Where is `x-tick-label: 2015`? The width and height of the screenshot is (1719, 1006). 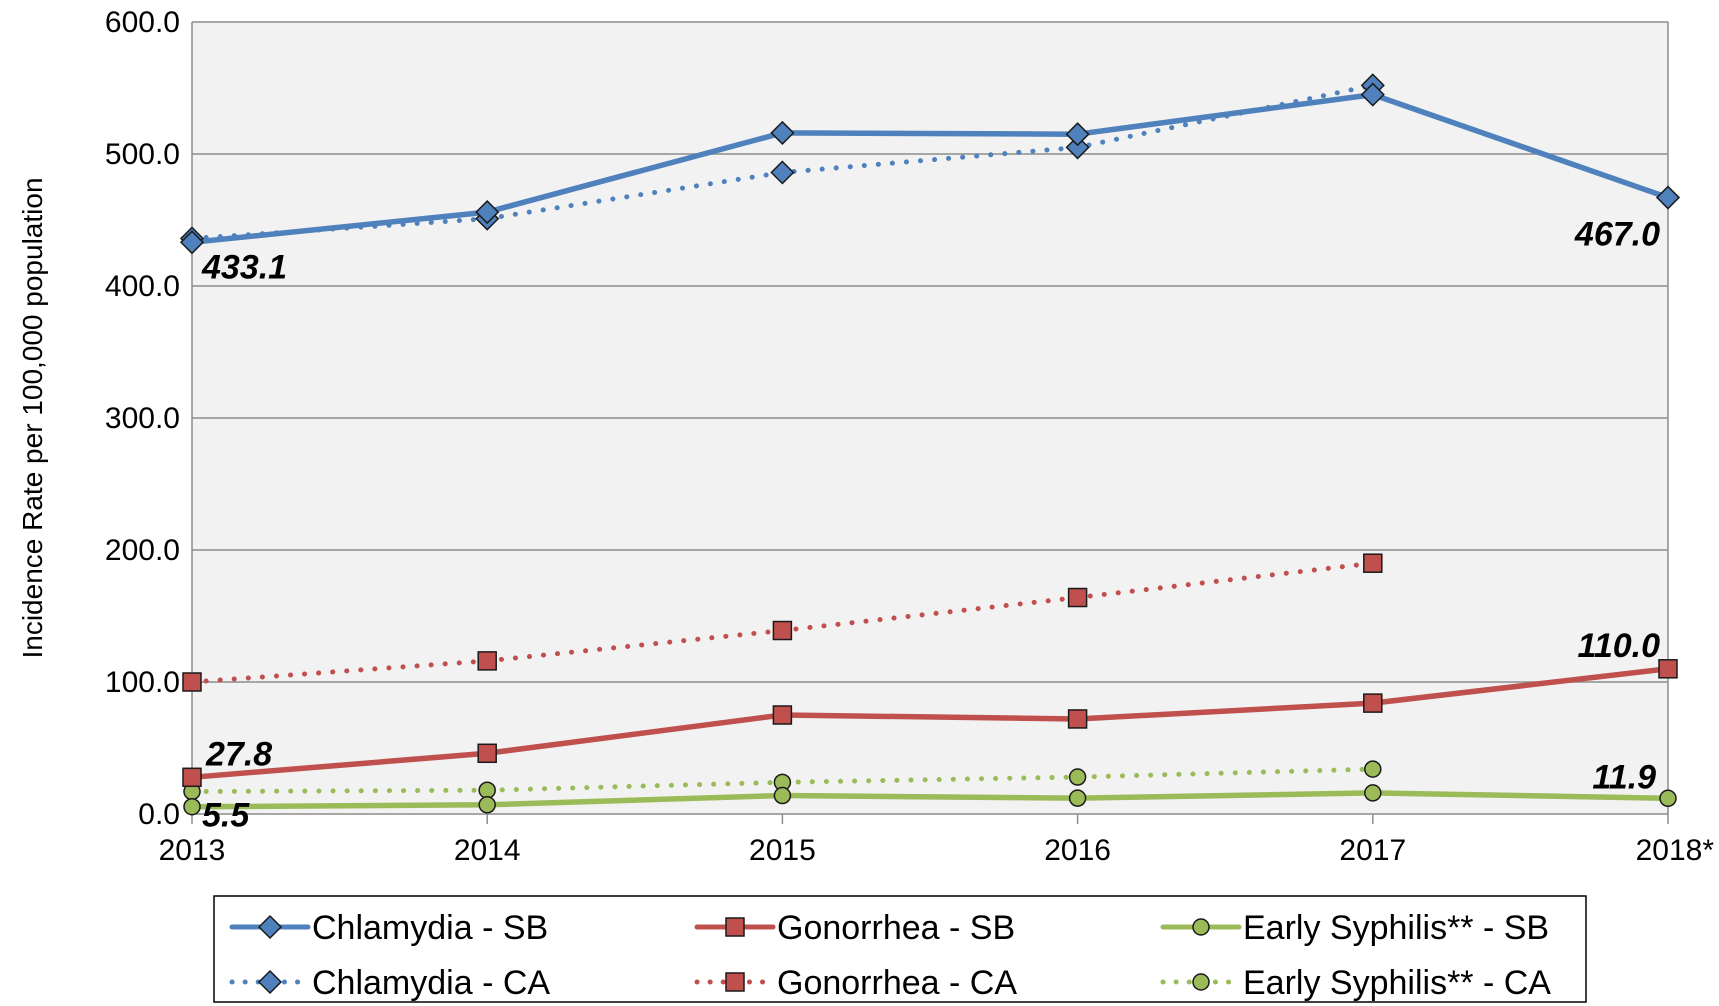
x-tick-label: 2015 is located at coordinates (782, 850).